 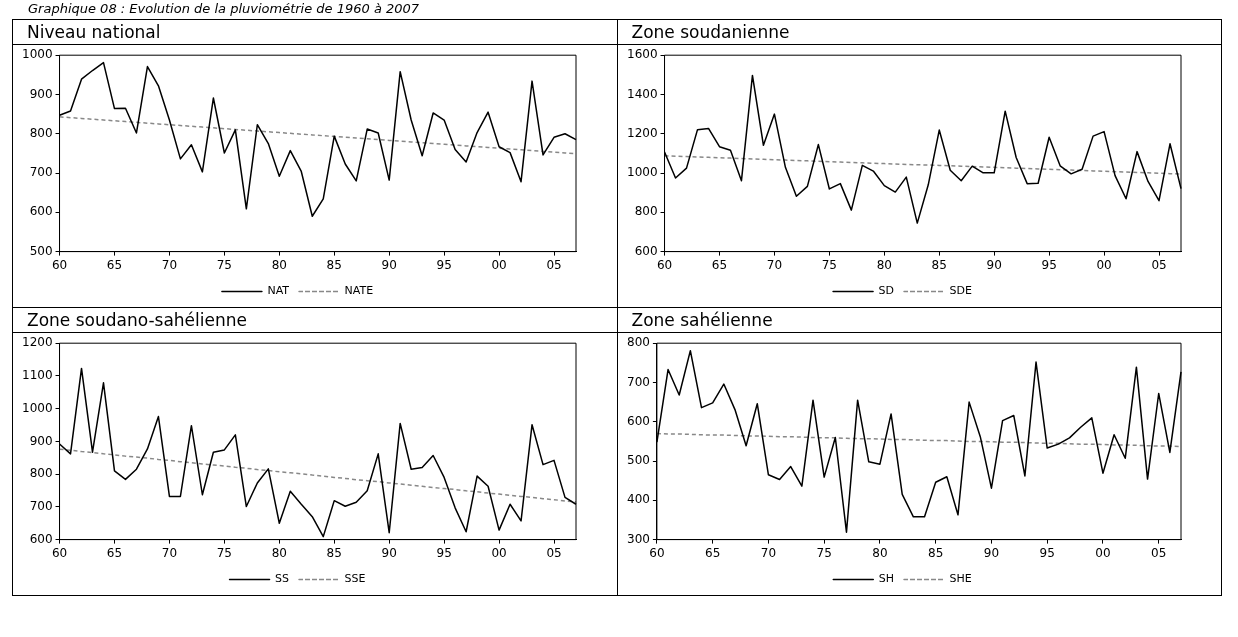 What do you see at coordinates (642, 54) in the screenshot?
I see `y-tick-label: 1600` at bounding box center [642, 54].